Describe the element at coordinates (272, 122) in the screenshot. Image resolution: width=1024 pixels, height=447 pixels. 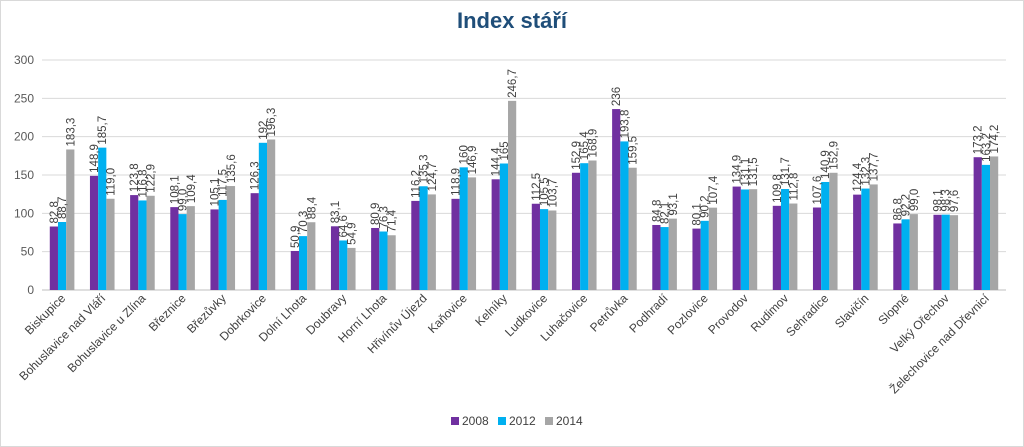
I see `data-label: 196,3` at that location.